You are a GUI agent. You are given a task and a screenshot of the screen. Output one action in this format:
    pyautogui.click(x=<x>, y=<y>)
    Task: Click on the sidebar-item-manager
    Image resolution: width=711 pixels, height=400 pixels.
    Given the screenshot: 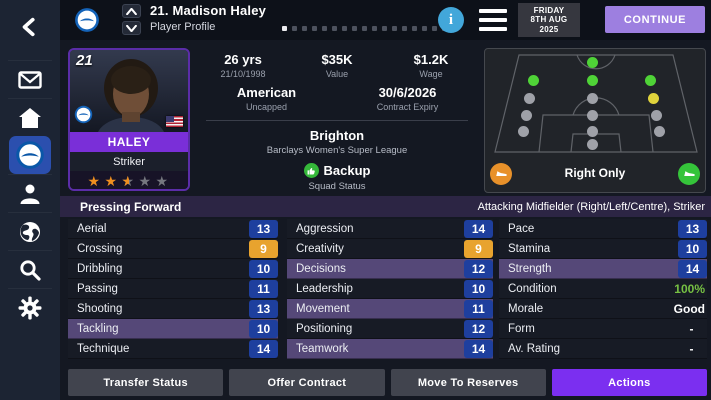 What is the action you would take?
    pyautogui.click(x=30, y=193)
    